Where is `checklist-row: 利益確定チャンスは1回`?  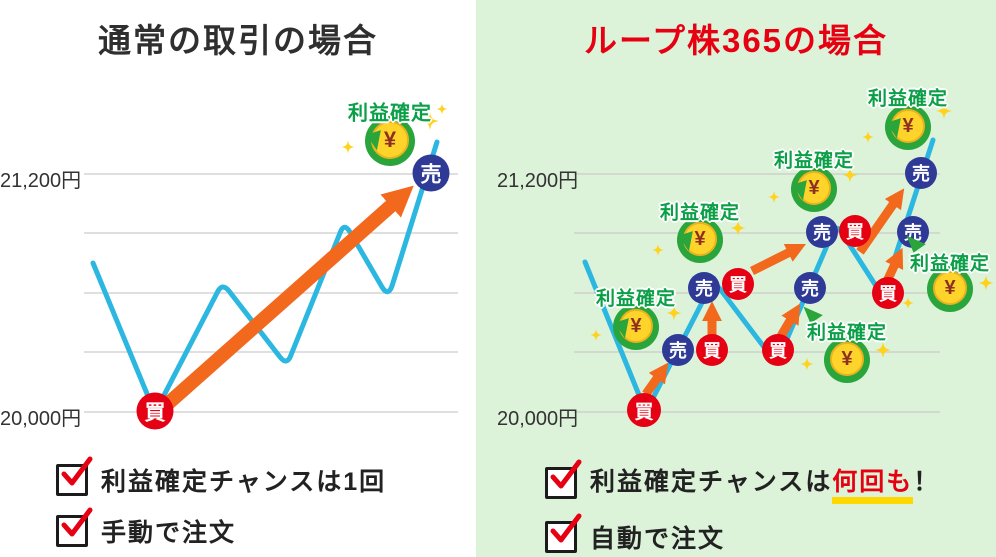
checklist-row: 利益確定チャンスは1回 is located at coordinates (221, 477).